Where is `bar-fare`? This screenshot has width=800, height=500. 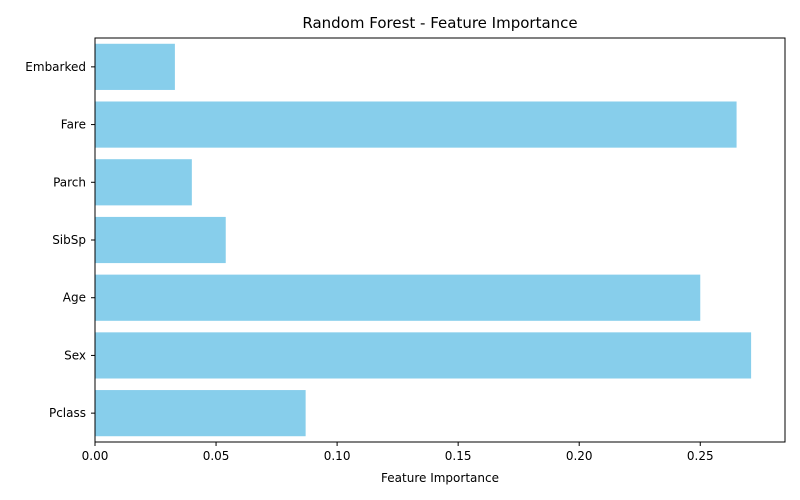
bar-fare is located at coordinates (416, 124).